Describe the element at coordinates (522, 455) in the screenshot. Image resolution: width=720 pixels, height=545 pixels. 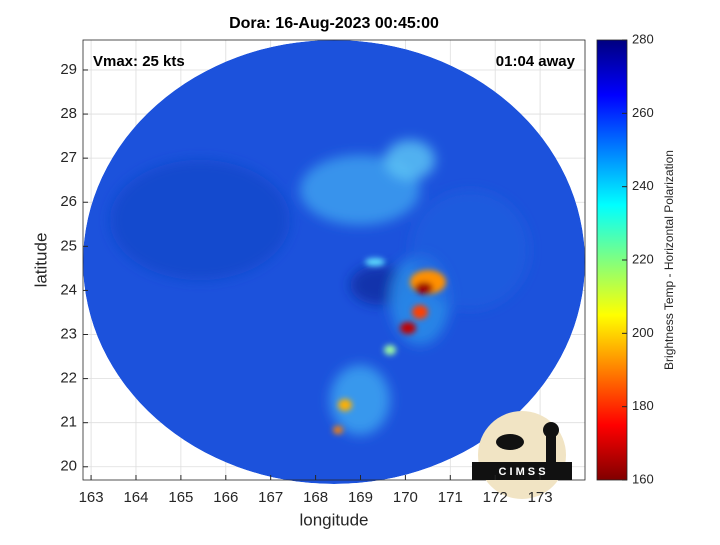
I see `logo: C I M S S` at that location.